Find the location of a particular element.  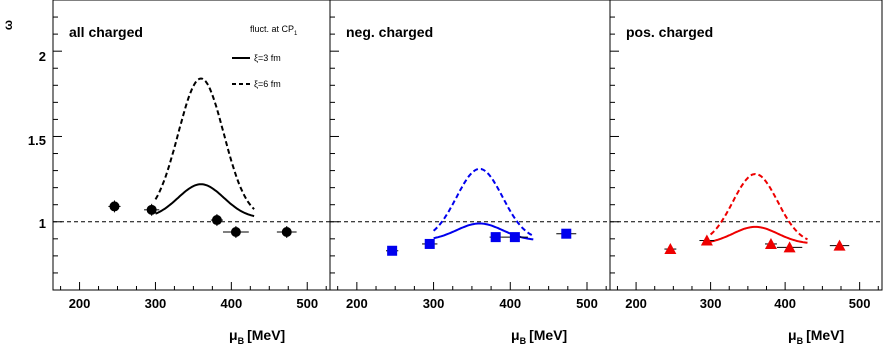

panel-title: pos. charged is located at coordinates (669, 32).